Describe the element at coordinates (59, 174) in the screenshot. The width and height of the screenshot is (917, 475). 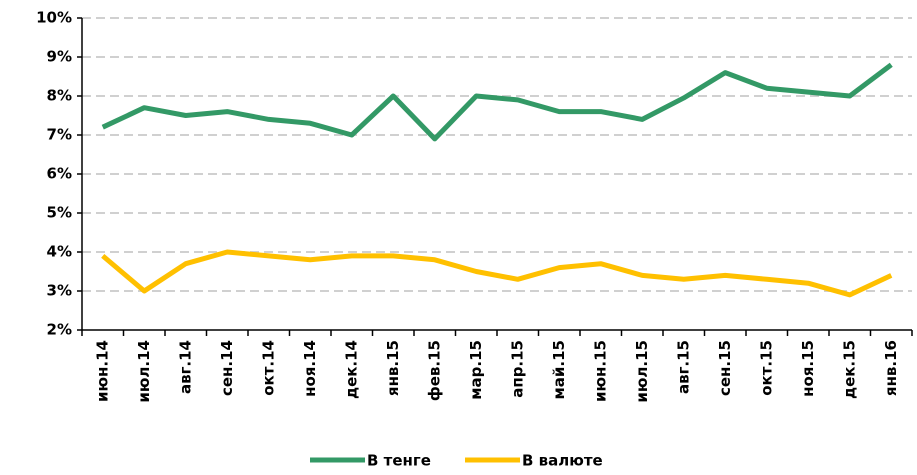
I see `y-tick-label: 6%` at that location.